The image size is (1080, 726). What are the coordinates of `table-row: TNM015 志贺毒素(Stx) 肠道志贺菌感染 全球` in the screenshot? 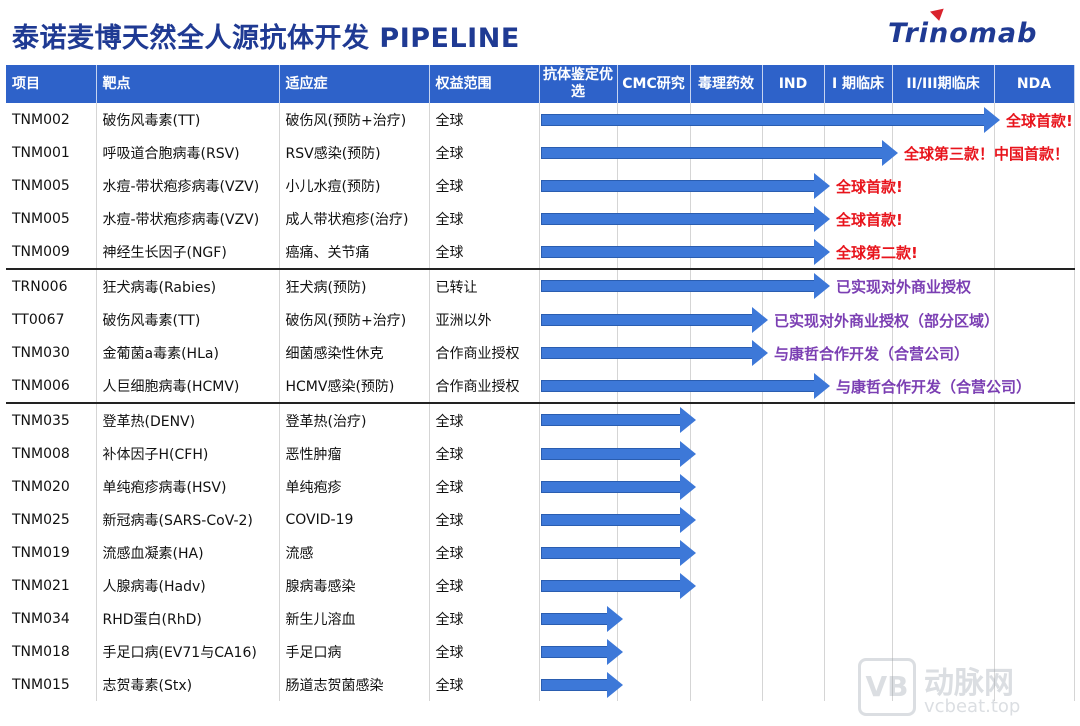 It's located at (540, 684).